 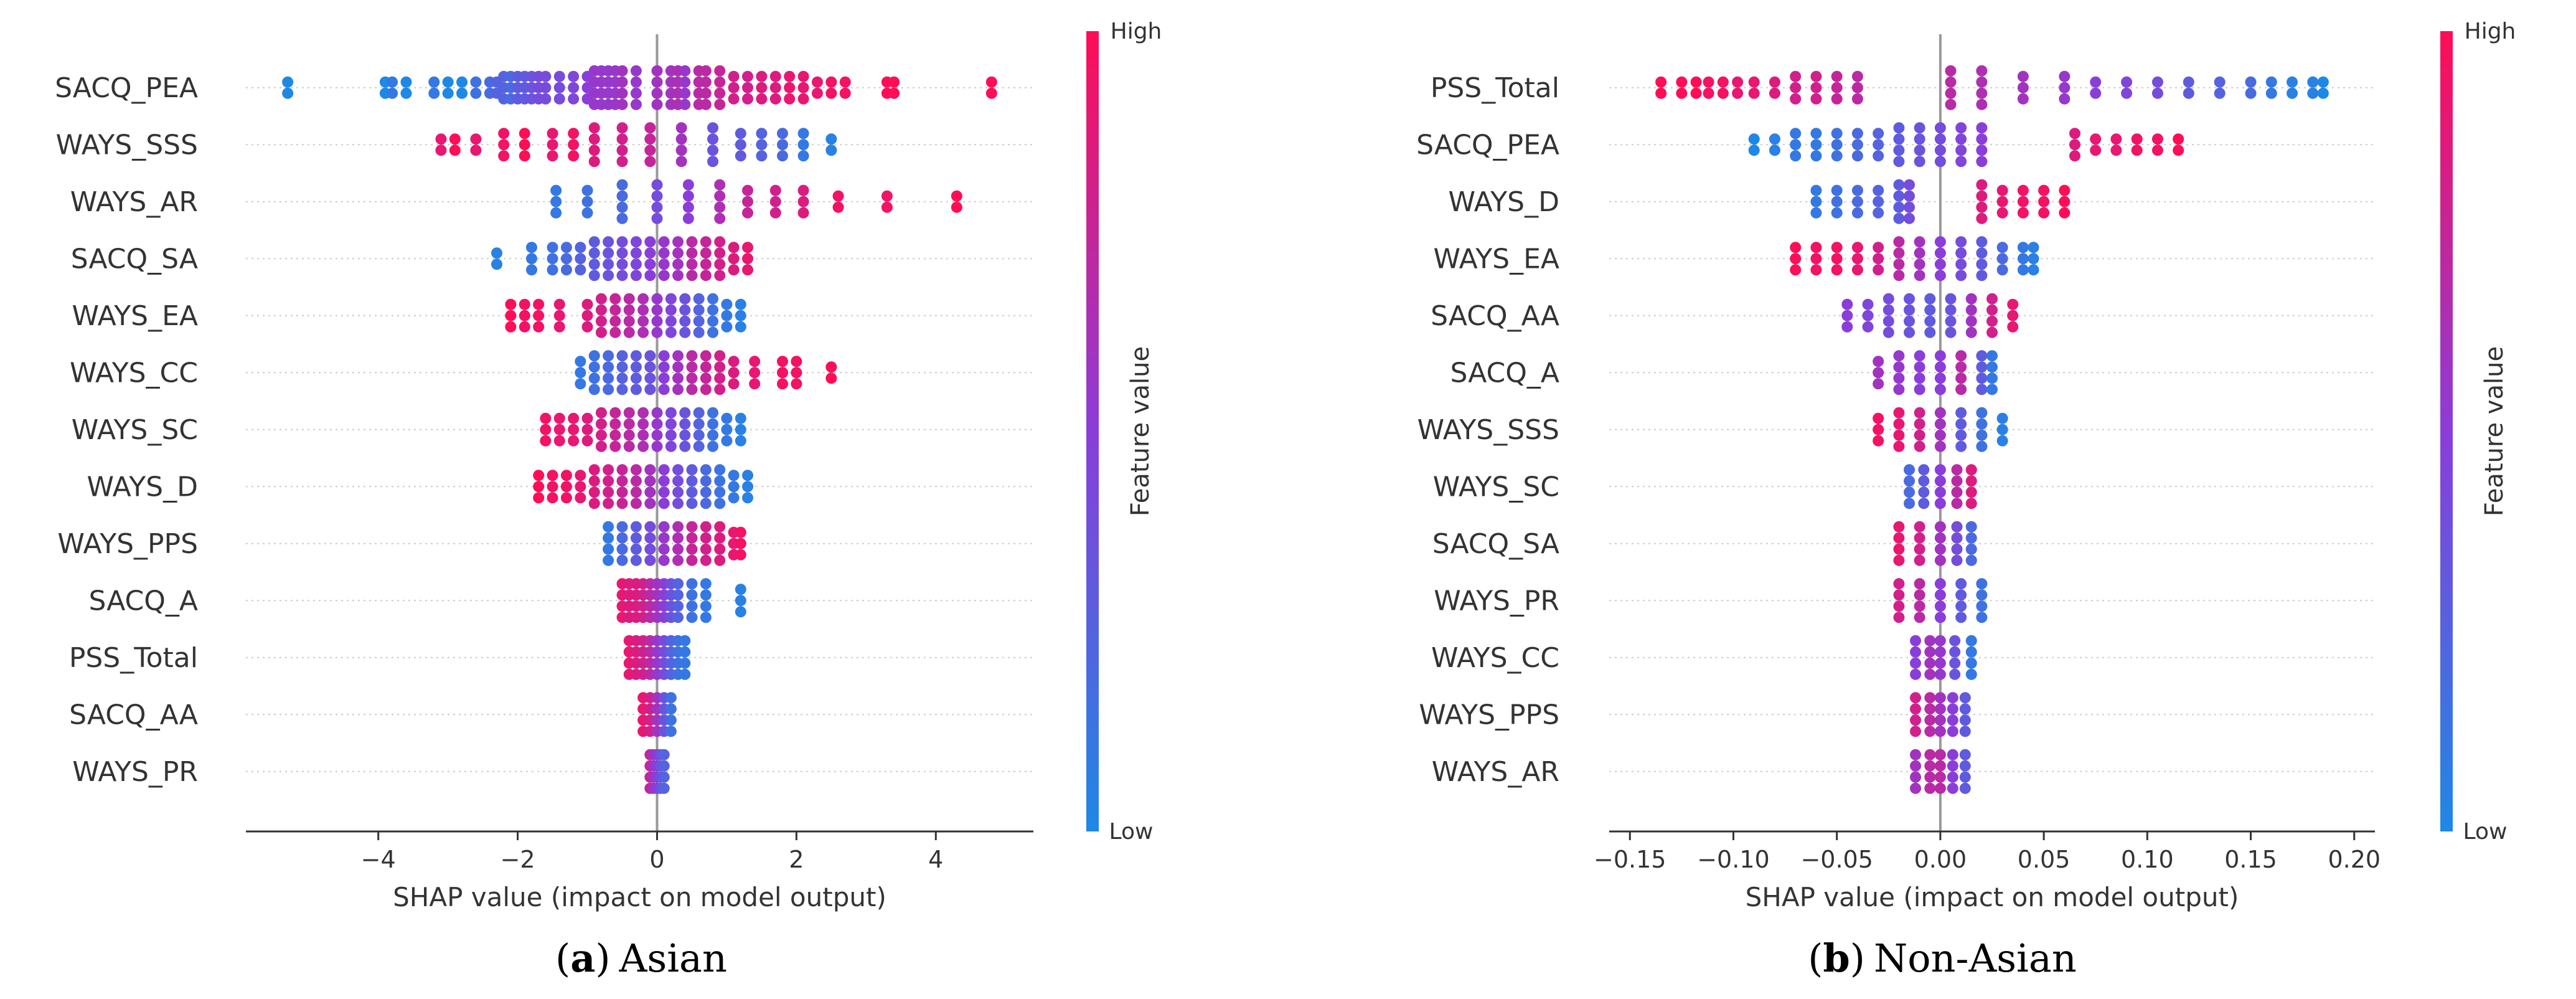 I want to click on x-tick-label: −4, so click(x=378, y=859).